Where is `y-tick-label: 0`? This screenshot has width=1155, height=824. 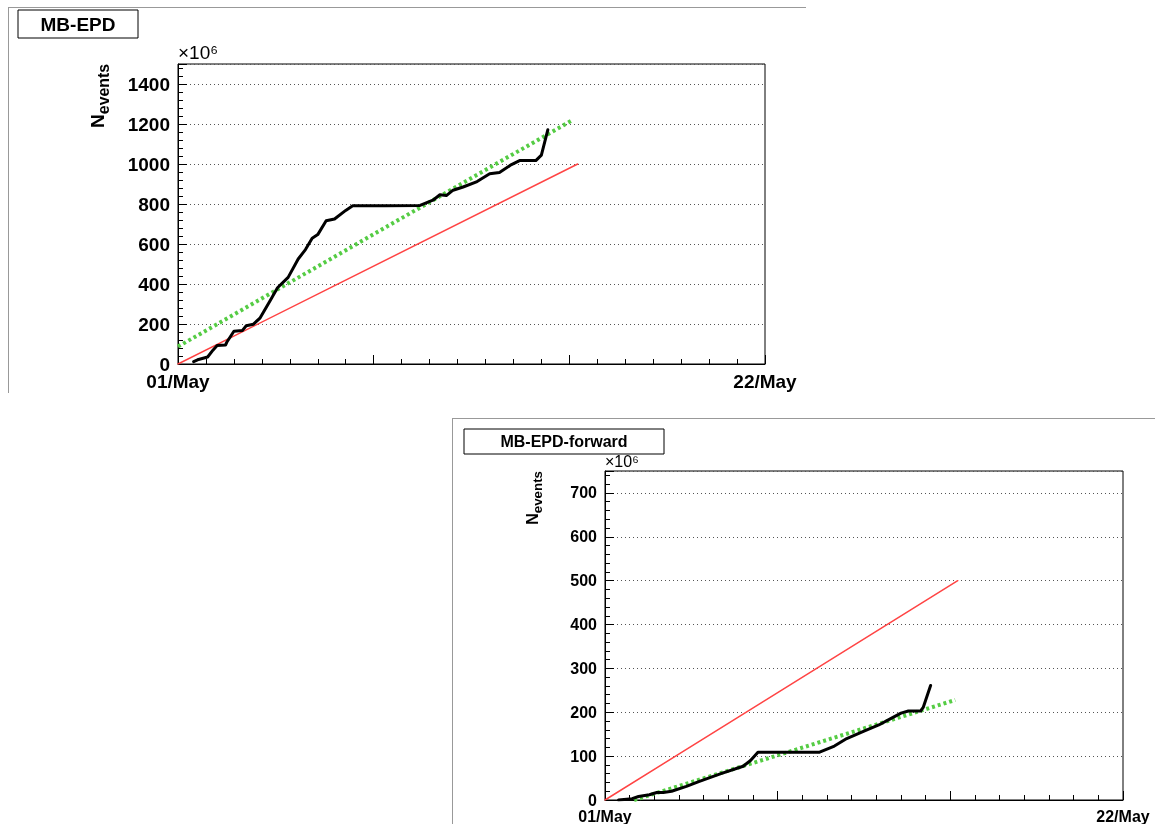 y-tick-label: 0 is located at coordinates (593, 800).